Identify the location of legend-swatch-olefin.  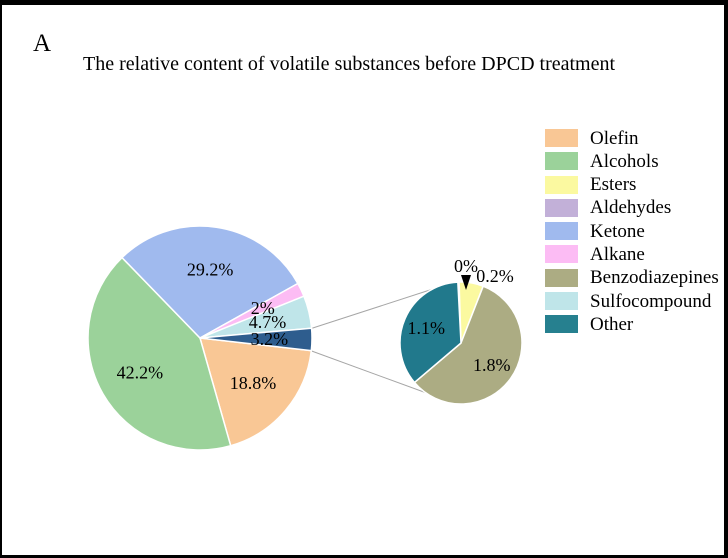
(561, 138).